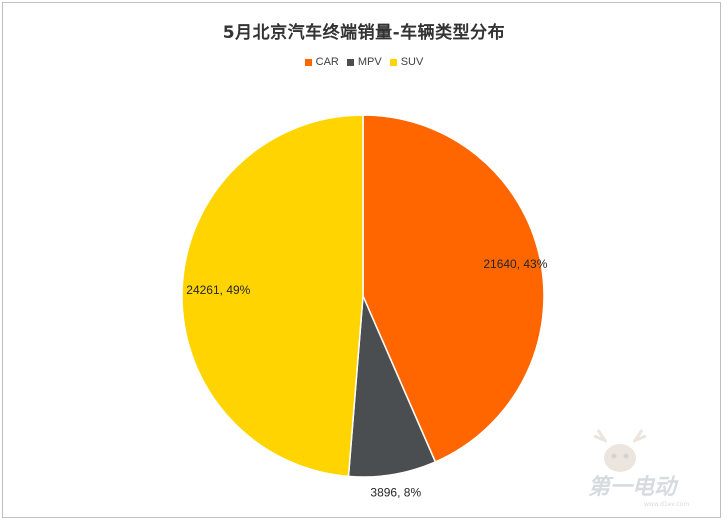 The height and width of the screenshot is (524, 728). I want to click on legend-item-car: CAR, so click(321, 62).